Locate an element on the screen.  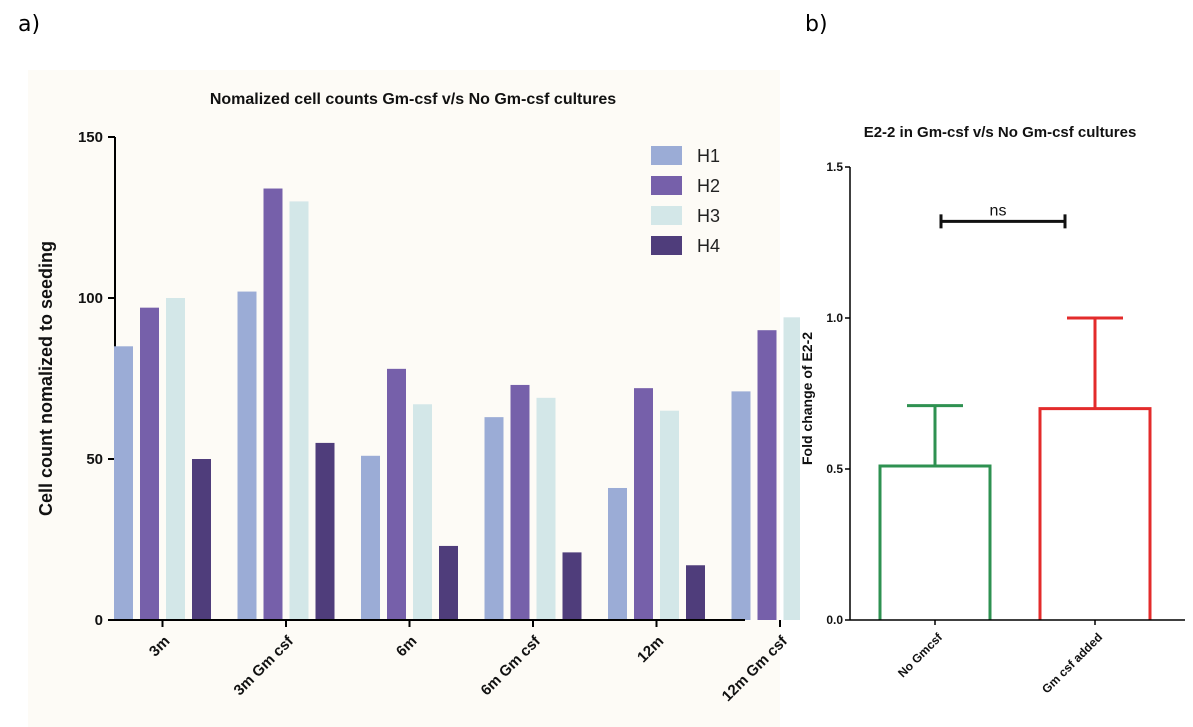
panel-label-b: b) is located at coordinates (816, 24).